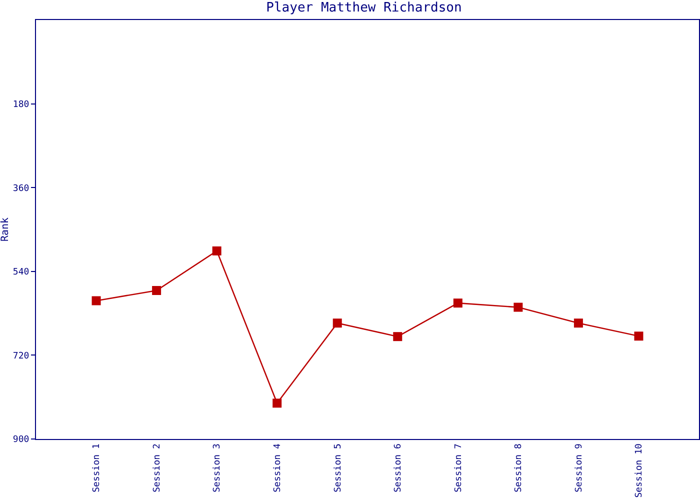 The width and height of the screenshot is (700, 500). I want to click on x-tick-label: Session 5, so click(338, 468).